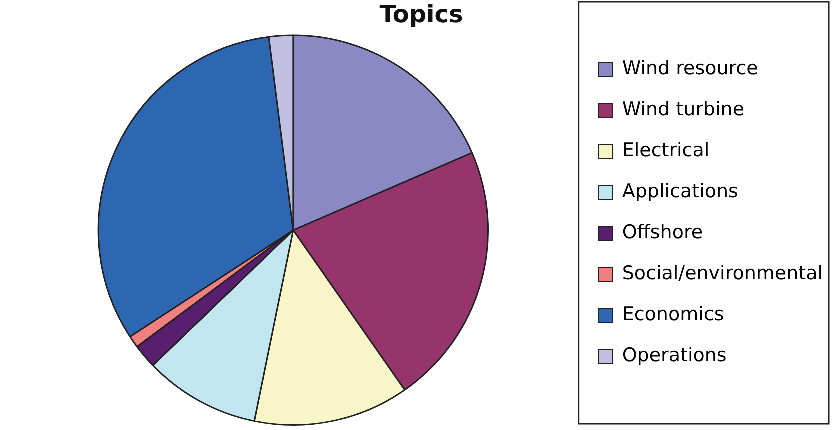  What do you see at coordinates (683, 109) in the screenshot?
I see `legend-label: Wind turbine` at bounding box center [683, 109].